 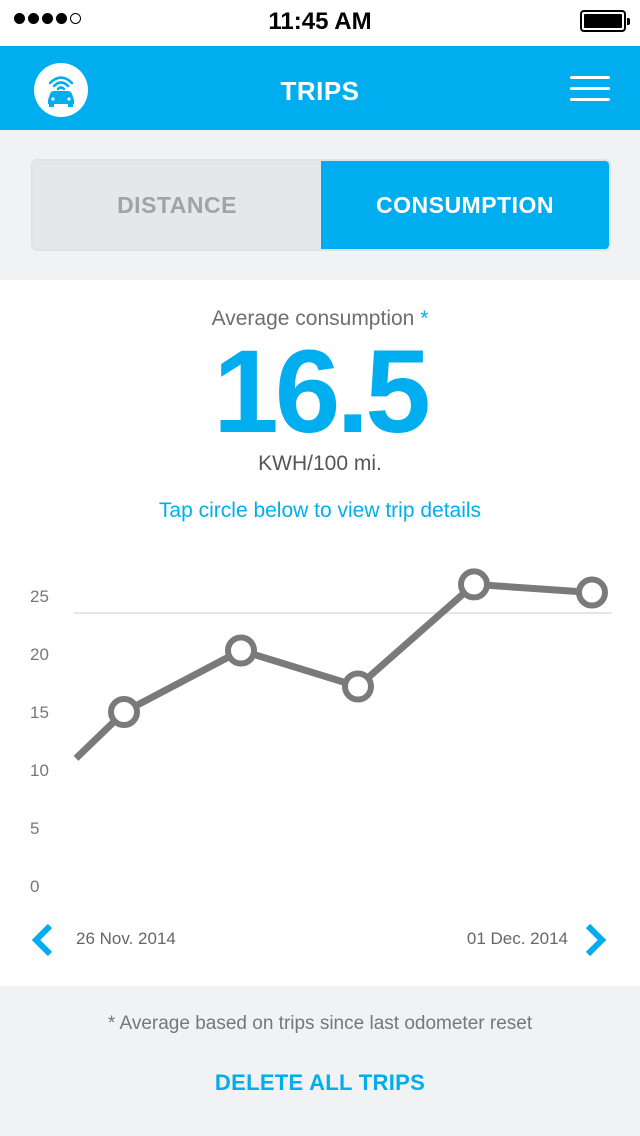 What do you see at coordinates (39, 770) in the screenshot?
I see `y-tick-label-10: 10` at bounding box center [39, 770].